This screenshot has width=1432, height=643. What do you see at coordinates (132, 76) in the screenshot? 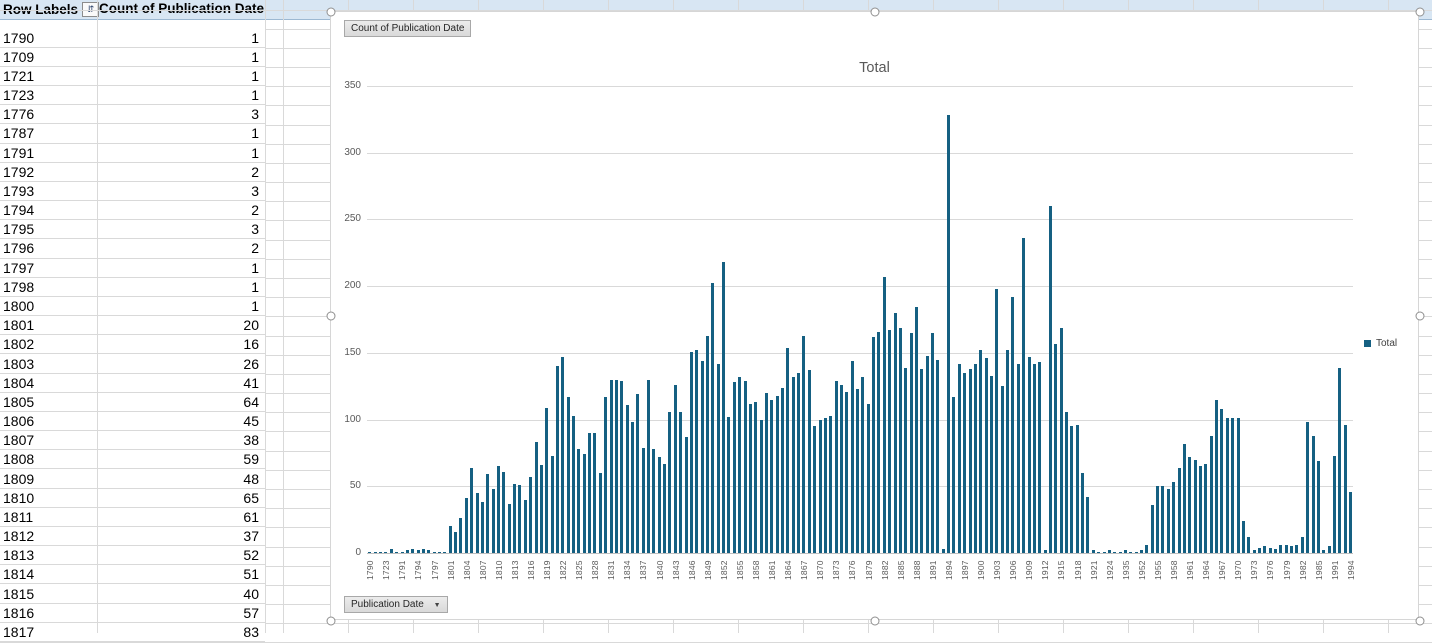
I see `table-row: 1721 1` at bounding box center [132, 76].